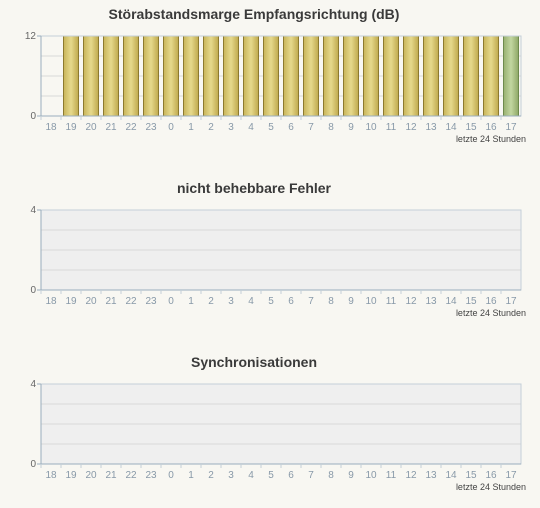  I want to click on chart-title: Störabstandsmarge Empfangsrichtung (dB), so click(254, 14).